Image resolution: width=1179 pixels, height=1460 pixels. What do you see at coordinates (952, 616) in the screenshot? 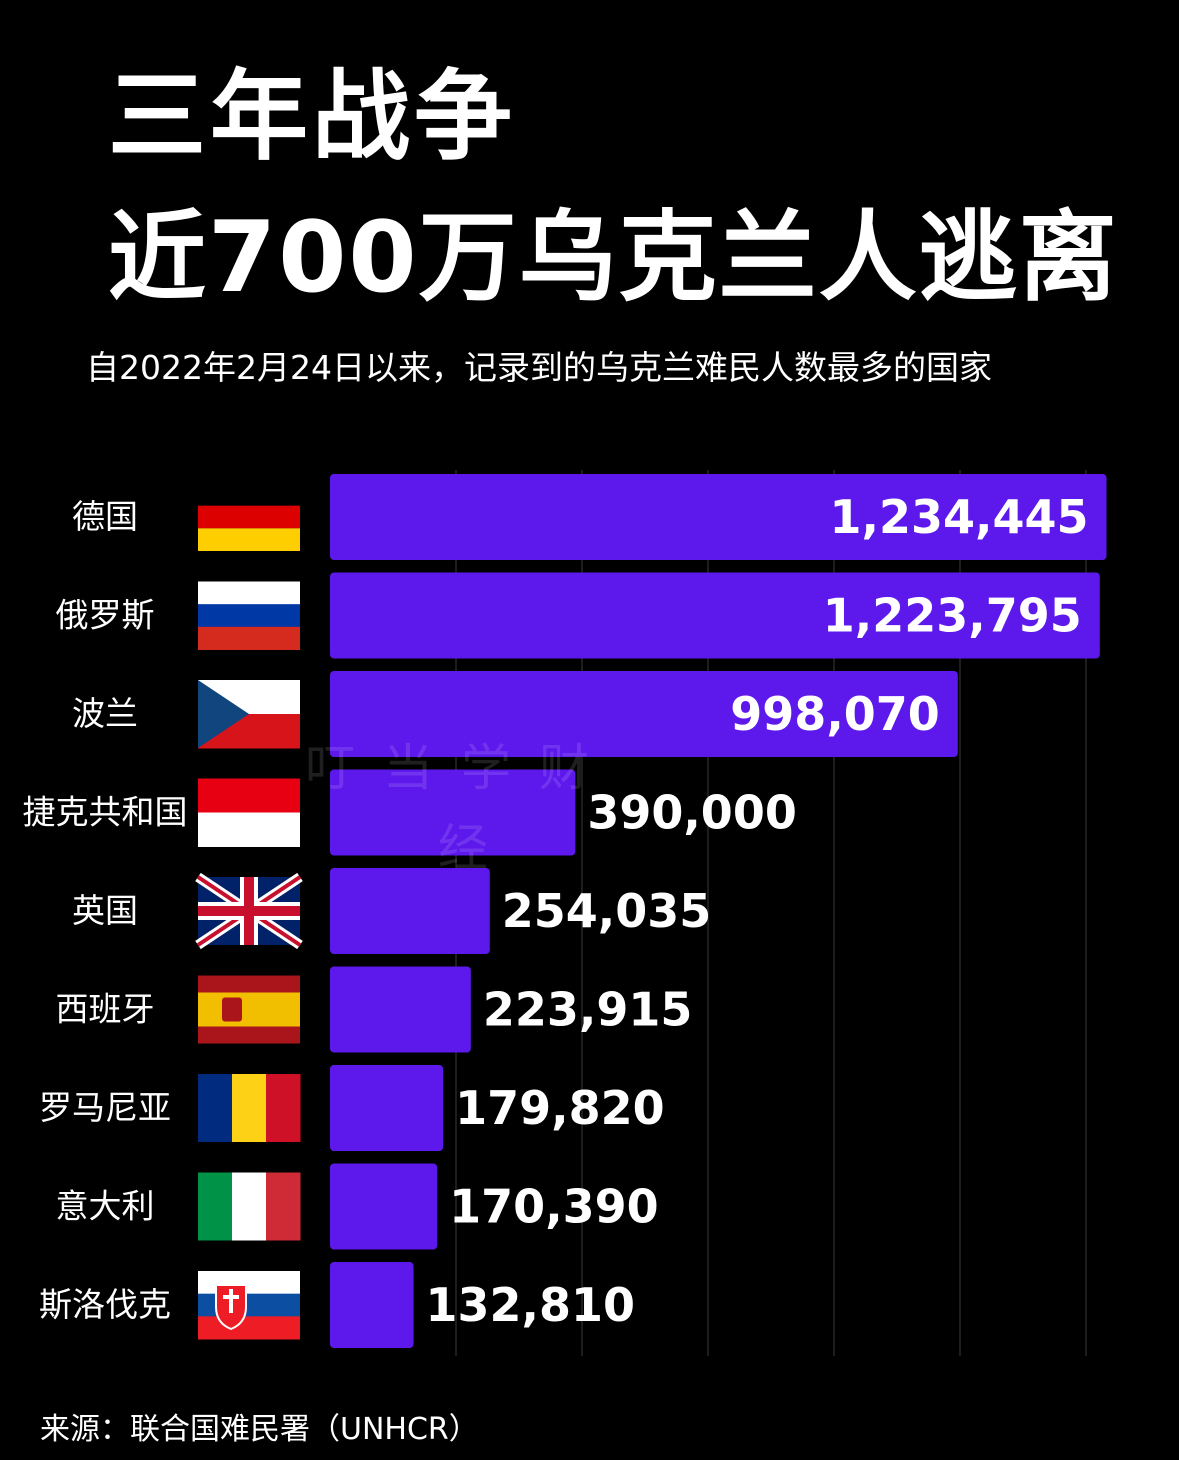
I see `value-label: 1,223,795` at bounding box center [952, 616].